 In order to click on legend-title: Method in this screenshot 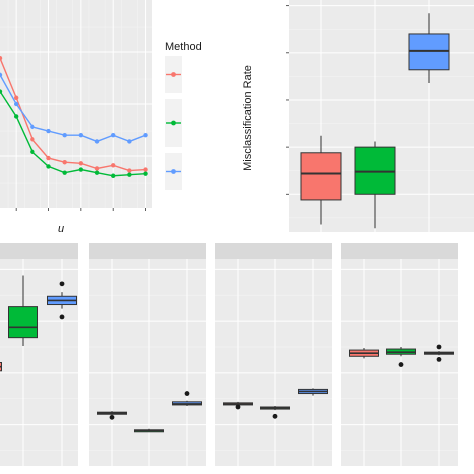, I will do `click(183, 47)`.